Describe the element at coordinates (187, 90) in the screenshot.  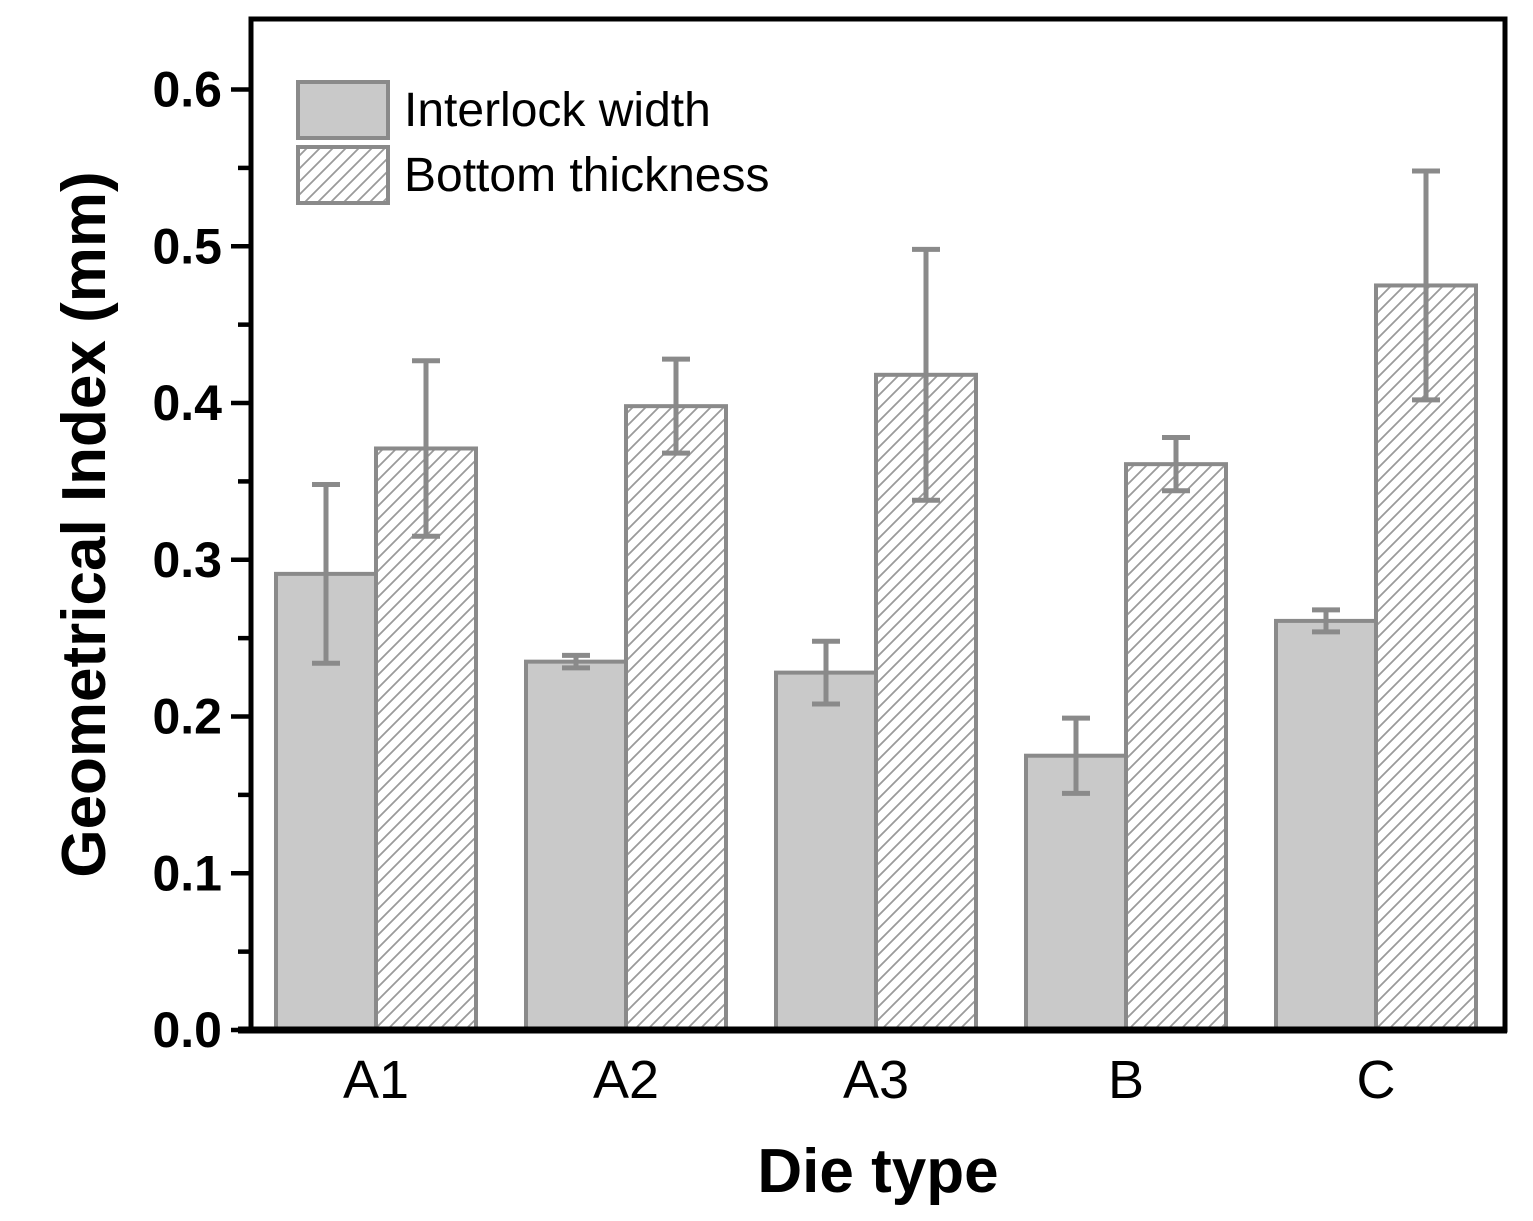
I see `y-tick-label: 0.6` at that location.